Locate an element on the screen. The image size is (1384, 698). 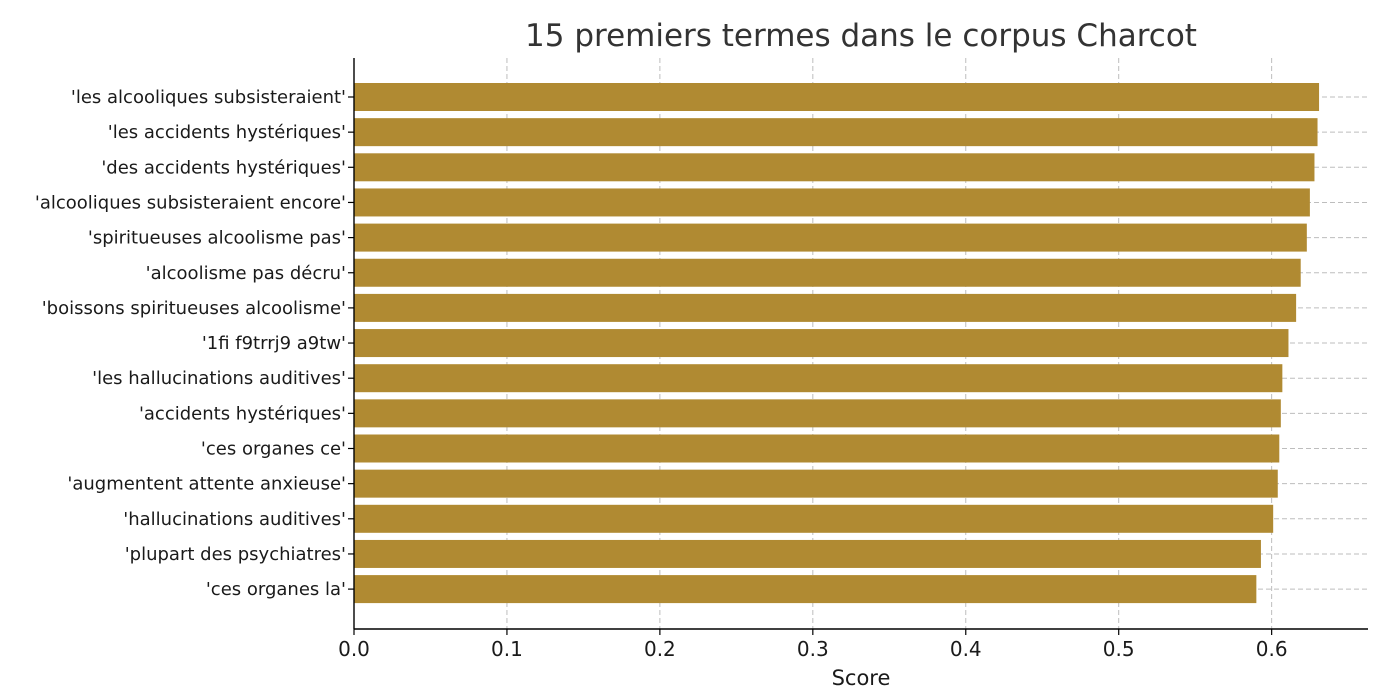
x-tick-label: 0.0 is located at coordinates (354, 649).